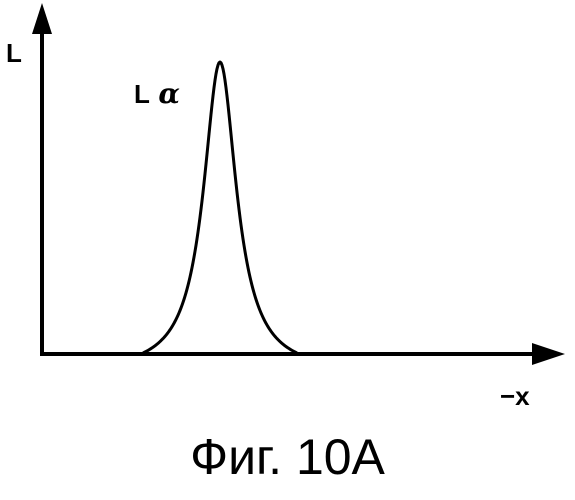 This screenshot has height=500, width=575. I want to click on peak-label-letter: L, so click(142, 94).